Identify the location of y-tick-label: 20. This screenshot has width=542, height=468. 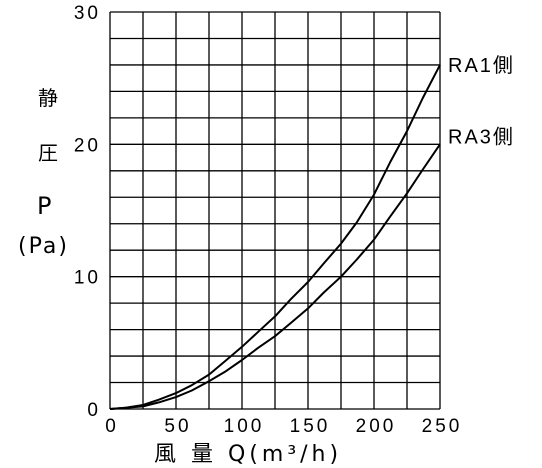
(87, 145).